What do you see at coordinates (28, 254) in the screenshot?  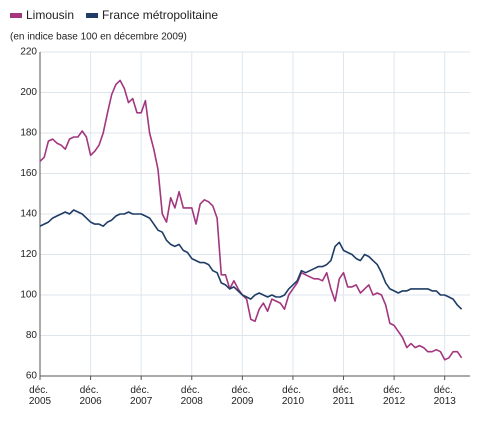 I see `y-tick-label: 120` at bounding box center [28, 254].